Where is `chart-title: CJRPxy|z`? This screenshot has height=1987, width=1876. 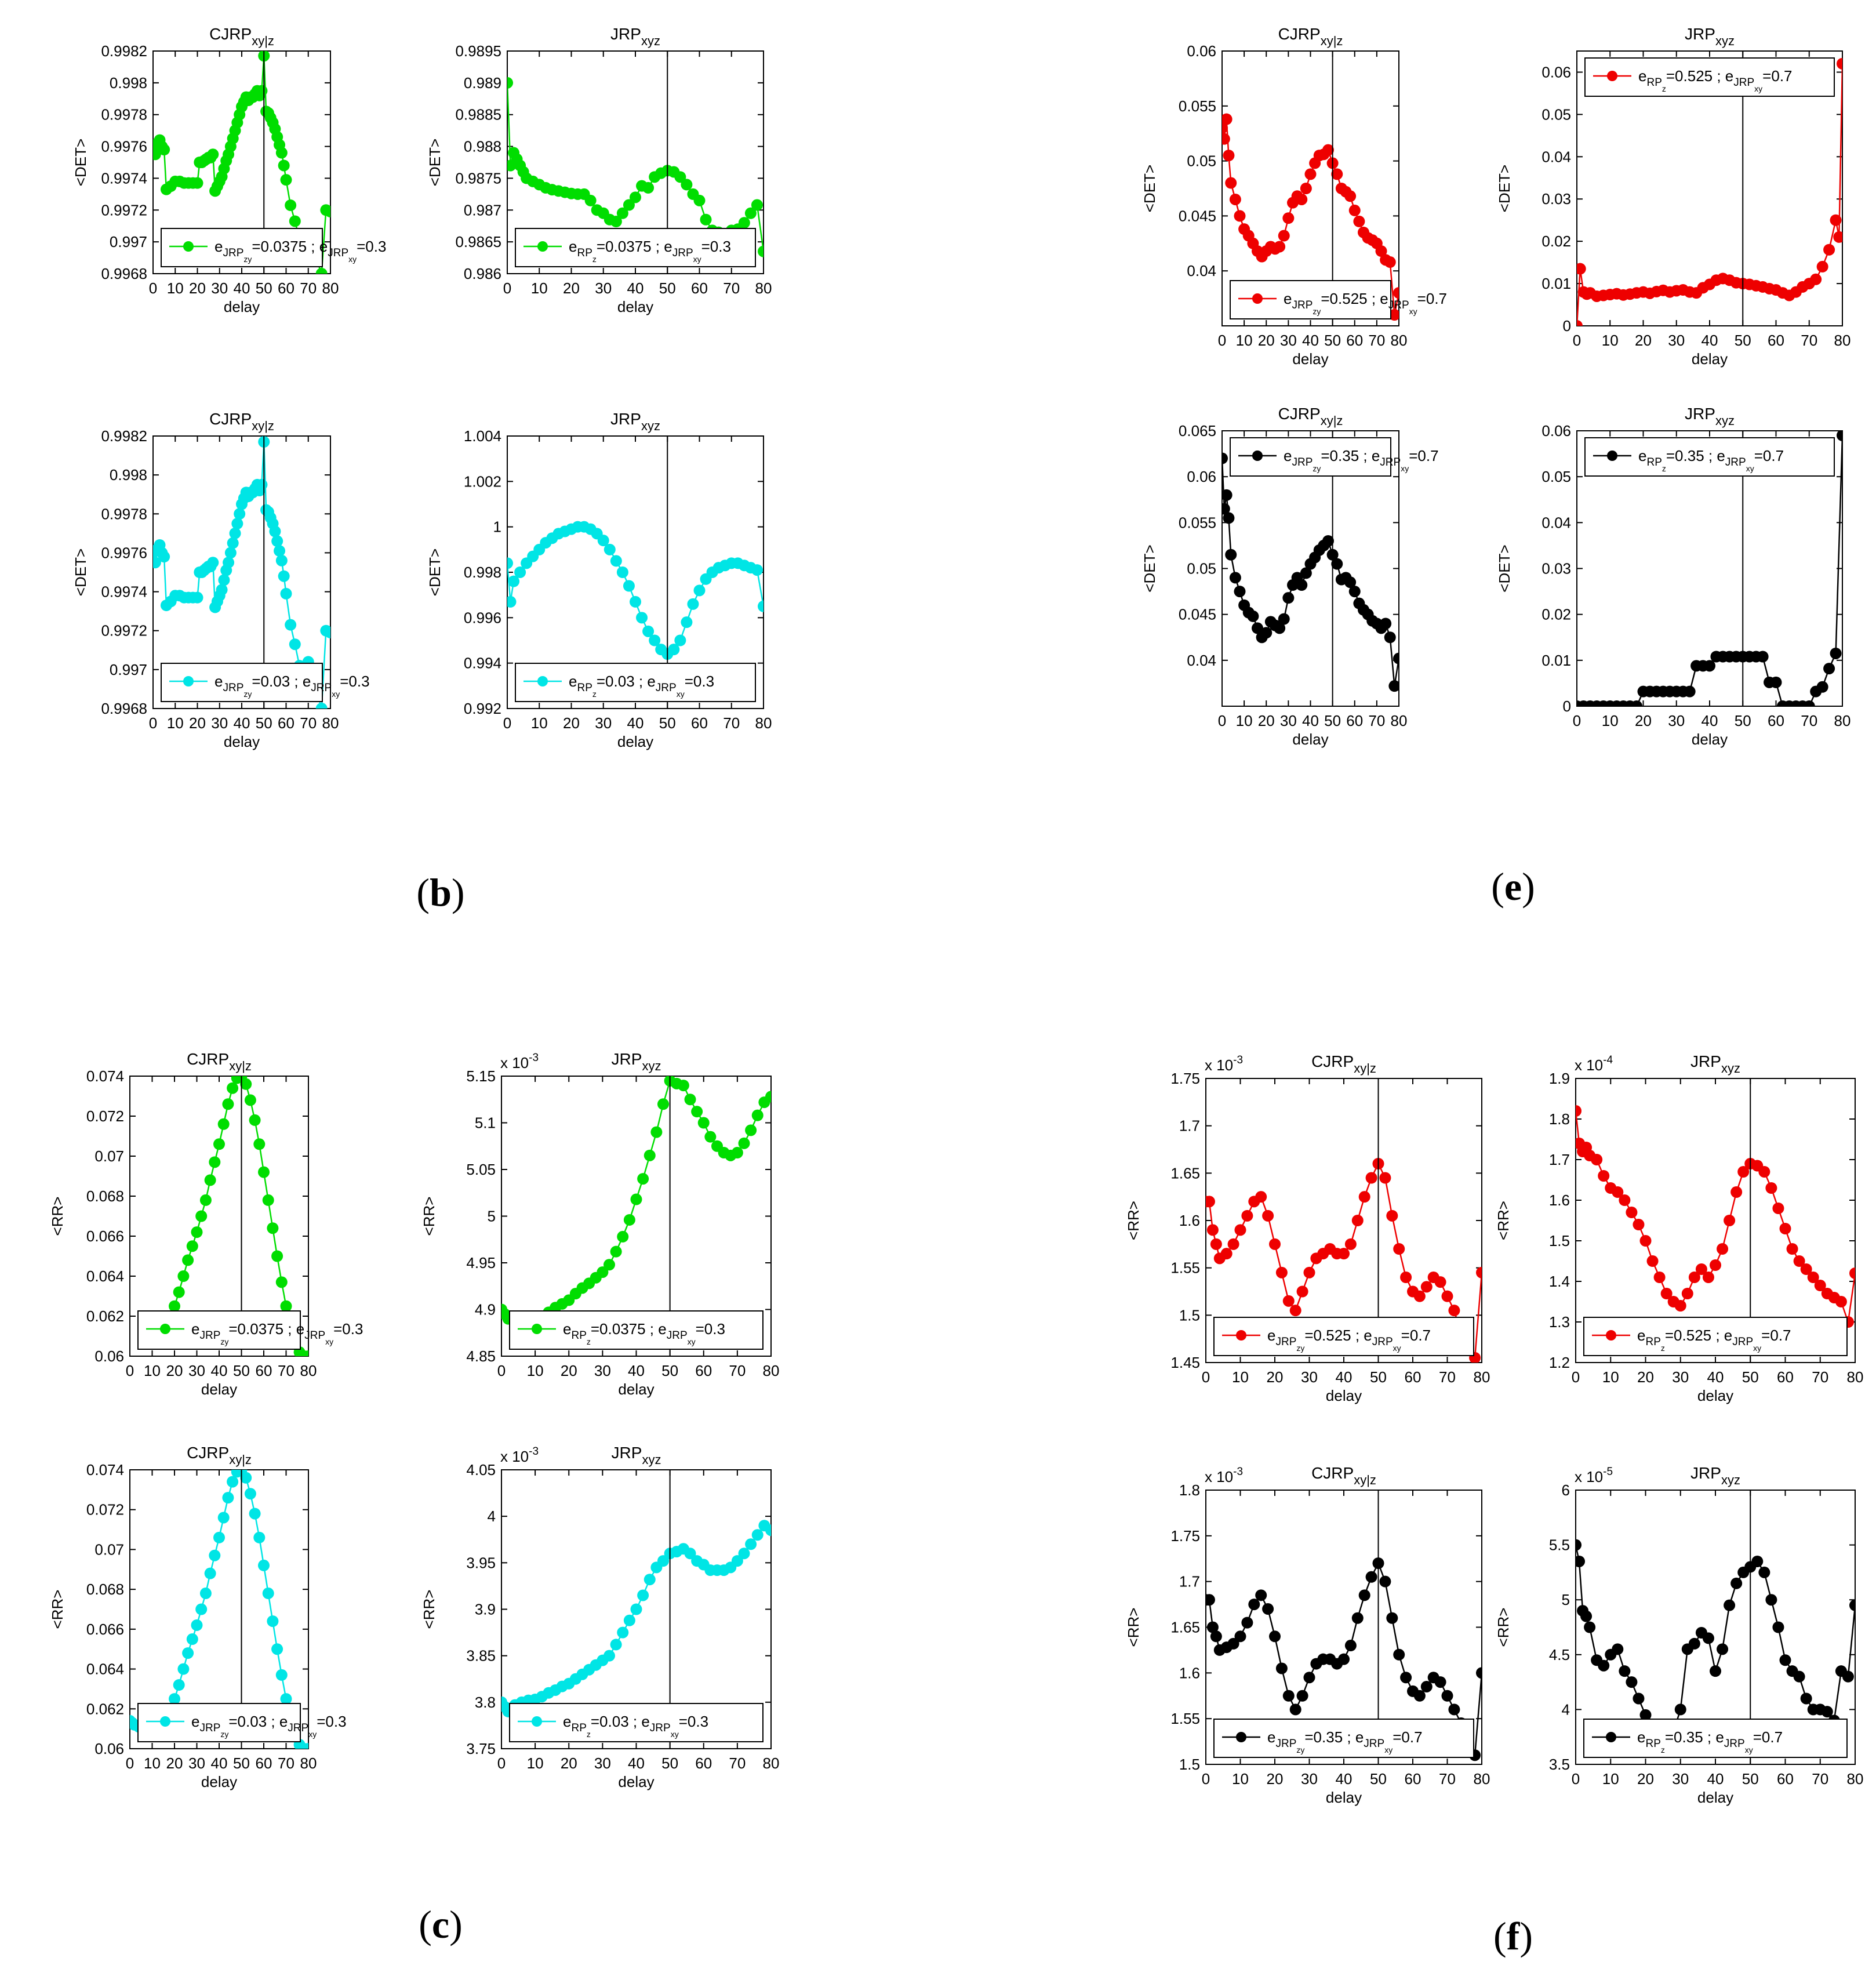 chart-title: CJRPxy|z is located at coordinates (241, 422).